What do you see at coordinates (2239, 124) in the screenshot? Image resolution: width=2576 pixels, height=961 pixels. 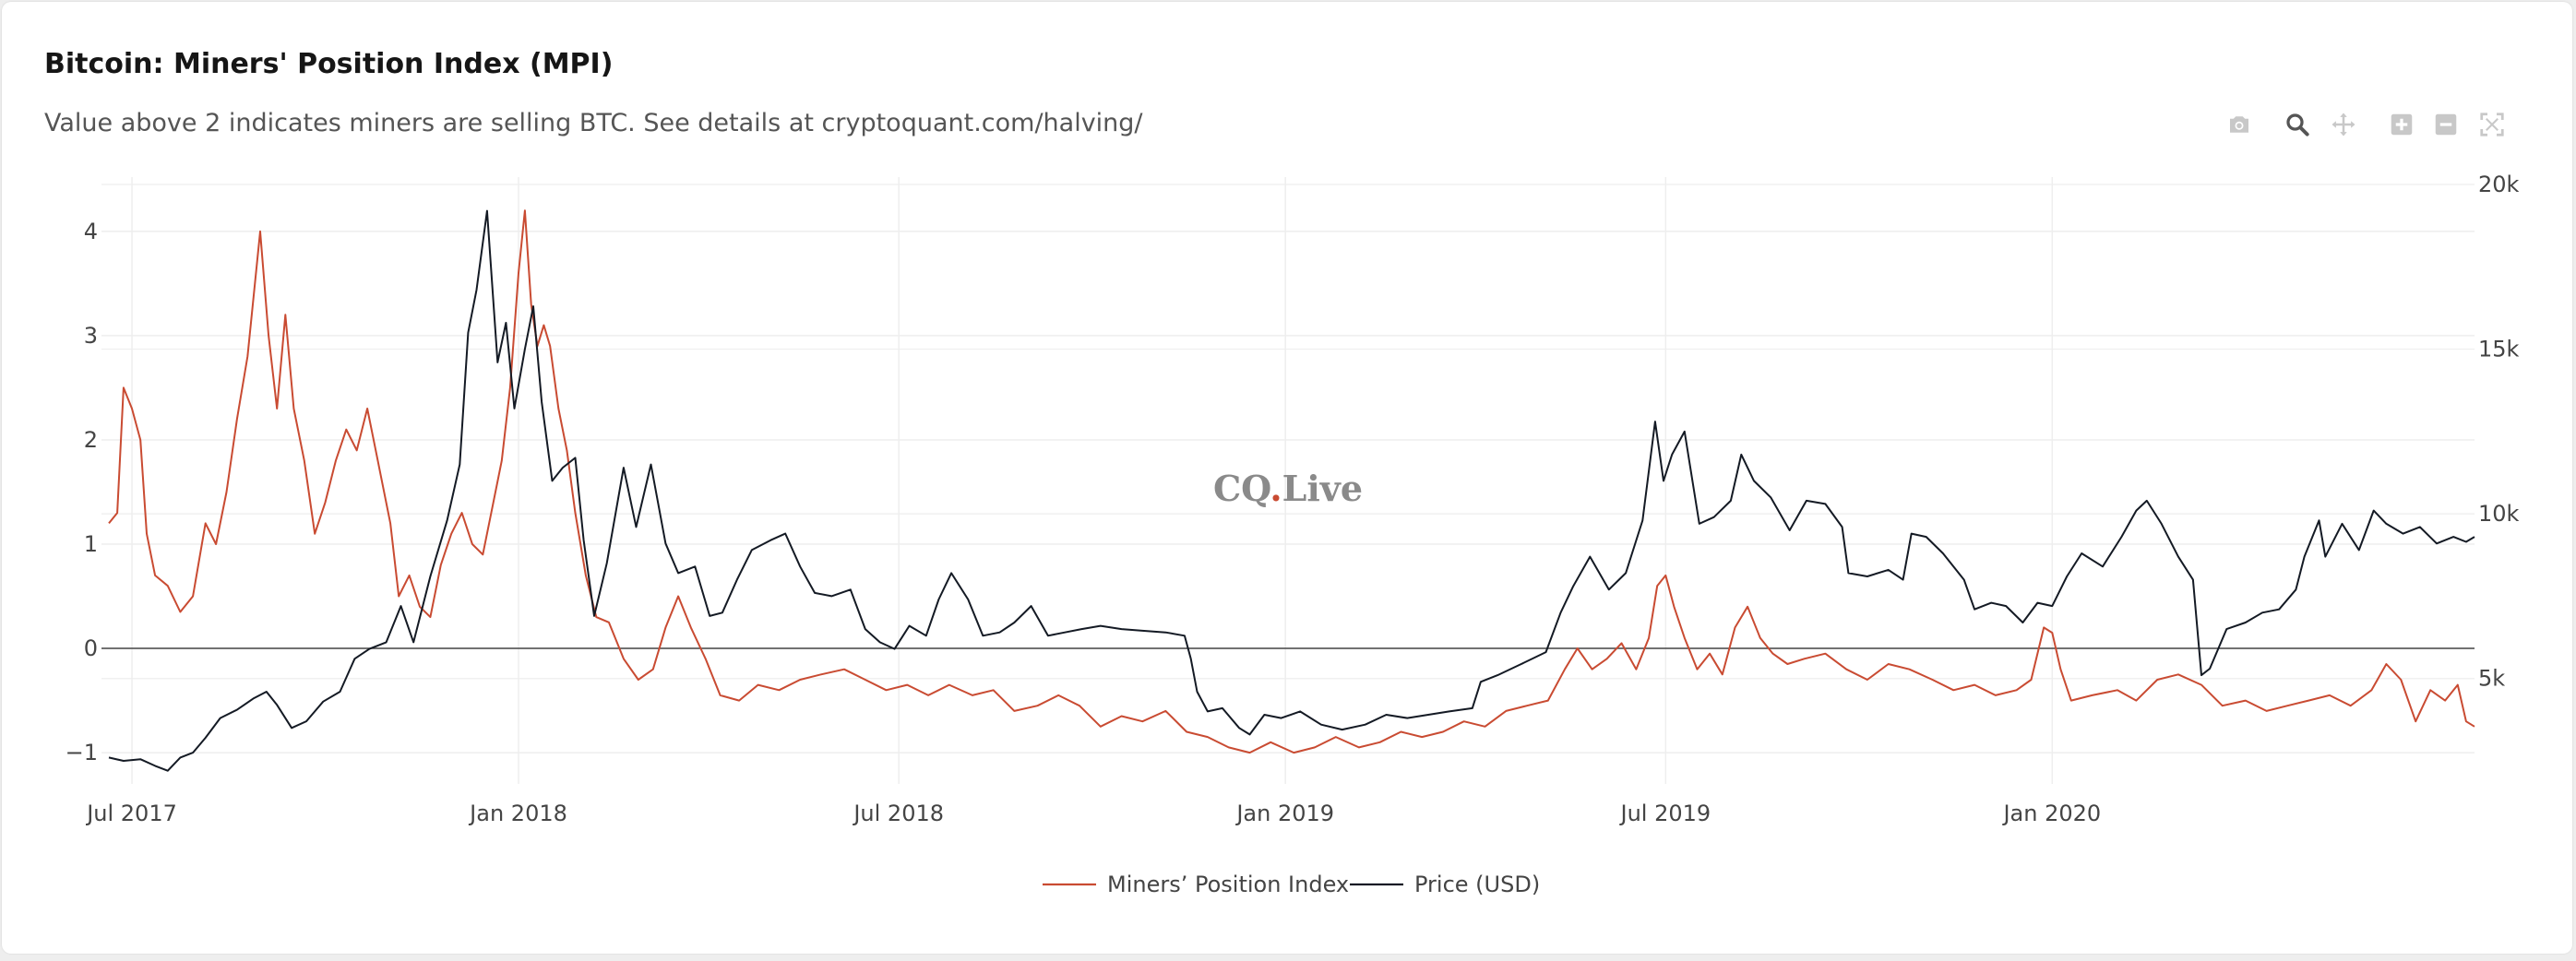 I see `camera-icon` at bounding box center [2239, 124].